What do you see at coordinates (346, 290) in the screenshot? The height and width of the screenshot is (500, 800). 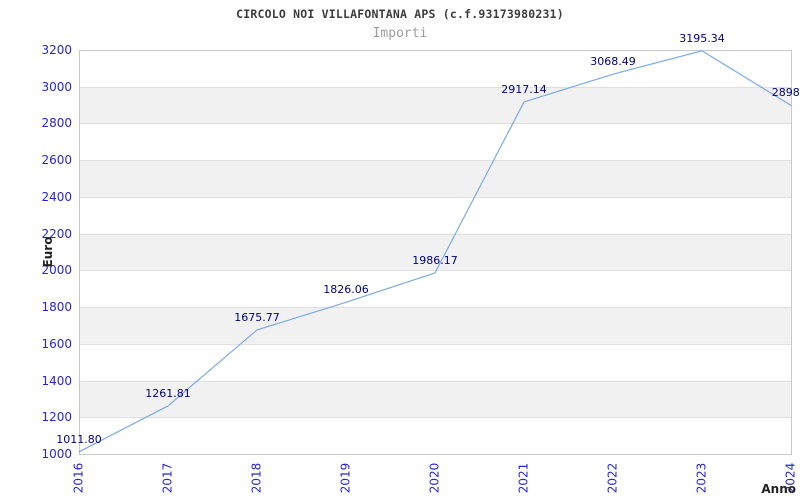 I see `data-point-label: 1826.06` at bounding box center [346, 290].